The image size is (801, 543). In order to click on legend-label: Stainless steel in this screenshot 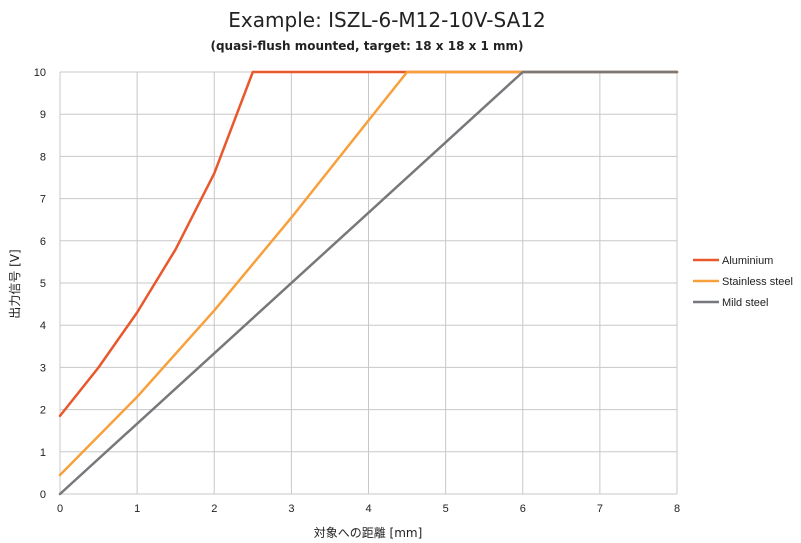, I will do `click(757, 282)`.